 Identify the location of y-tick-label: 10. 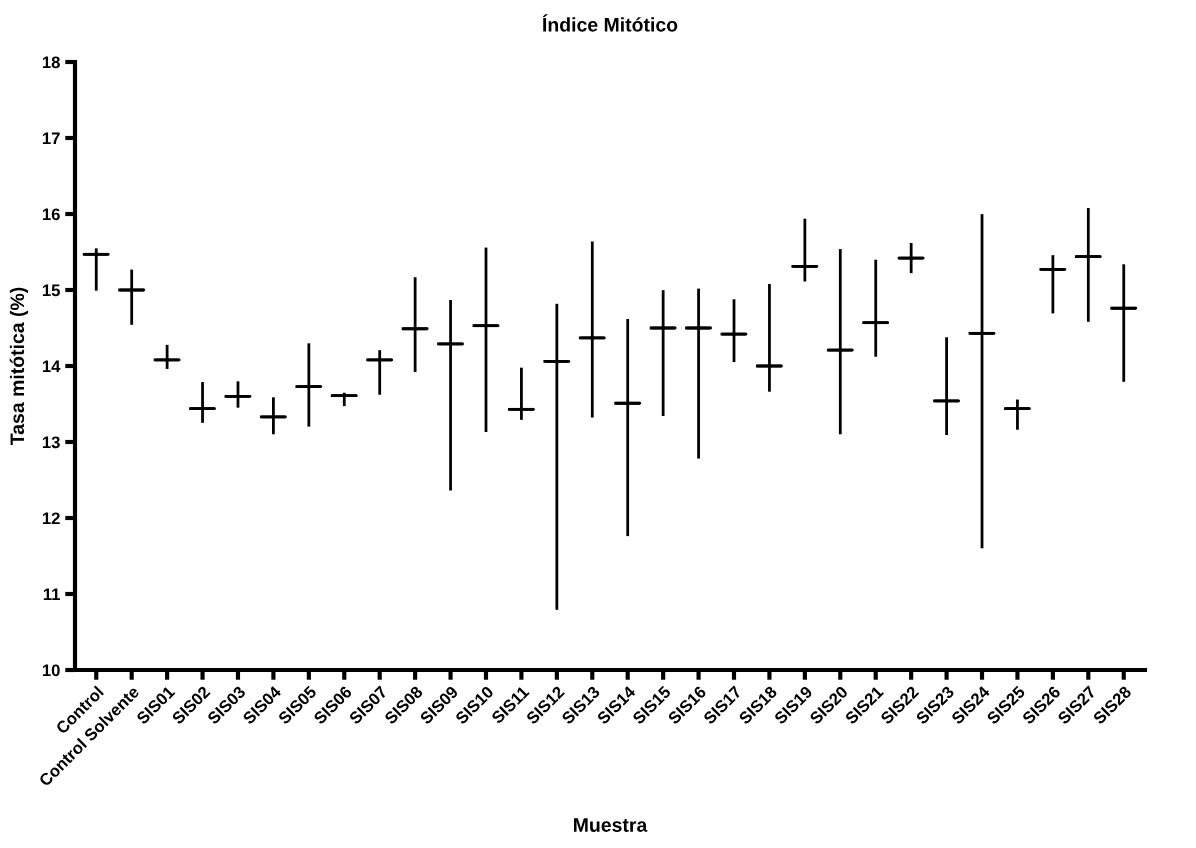
(51, 670).